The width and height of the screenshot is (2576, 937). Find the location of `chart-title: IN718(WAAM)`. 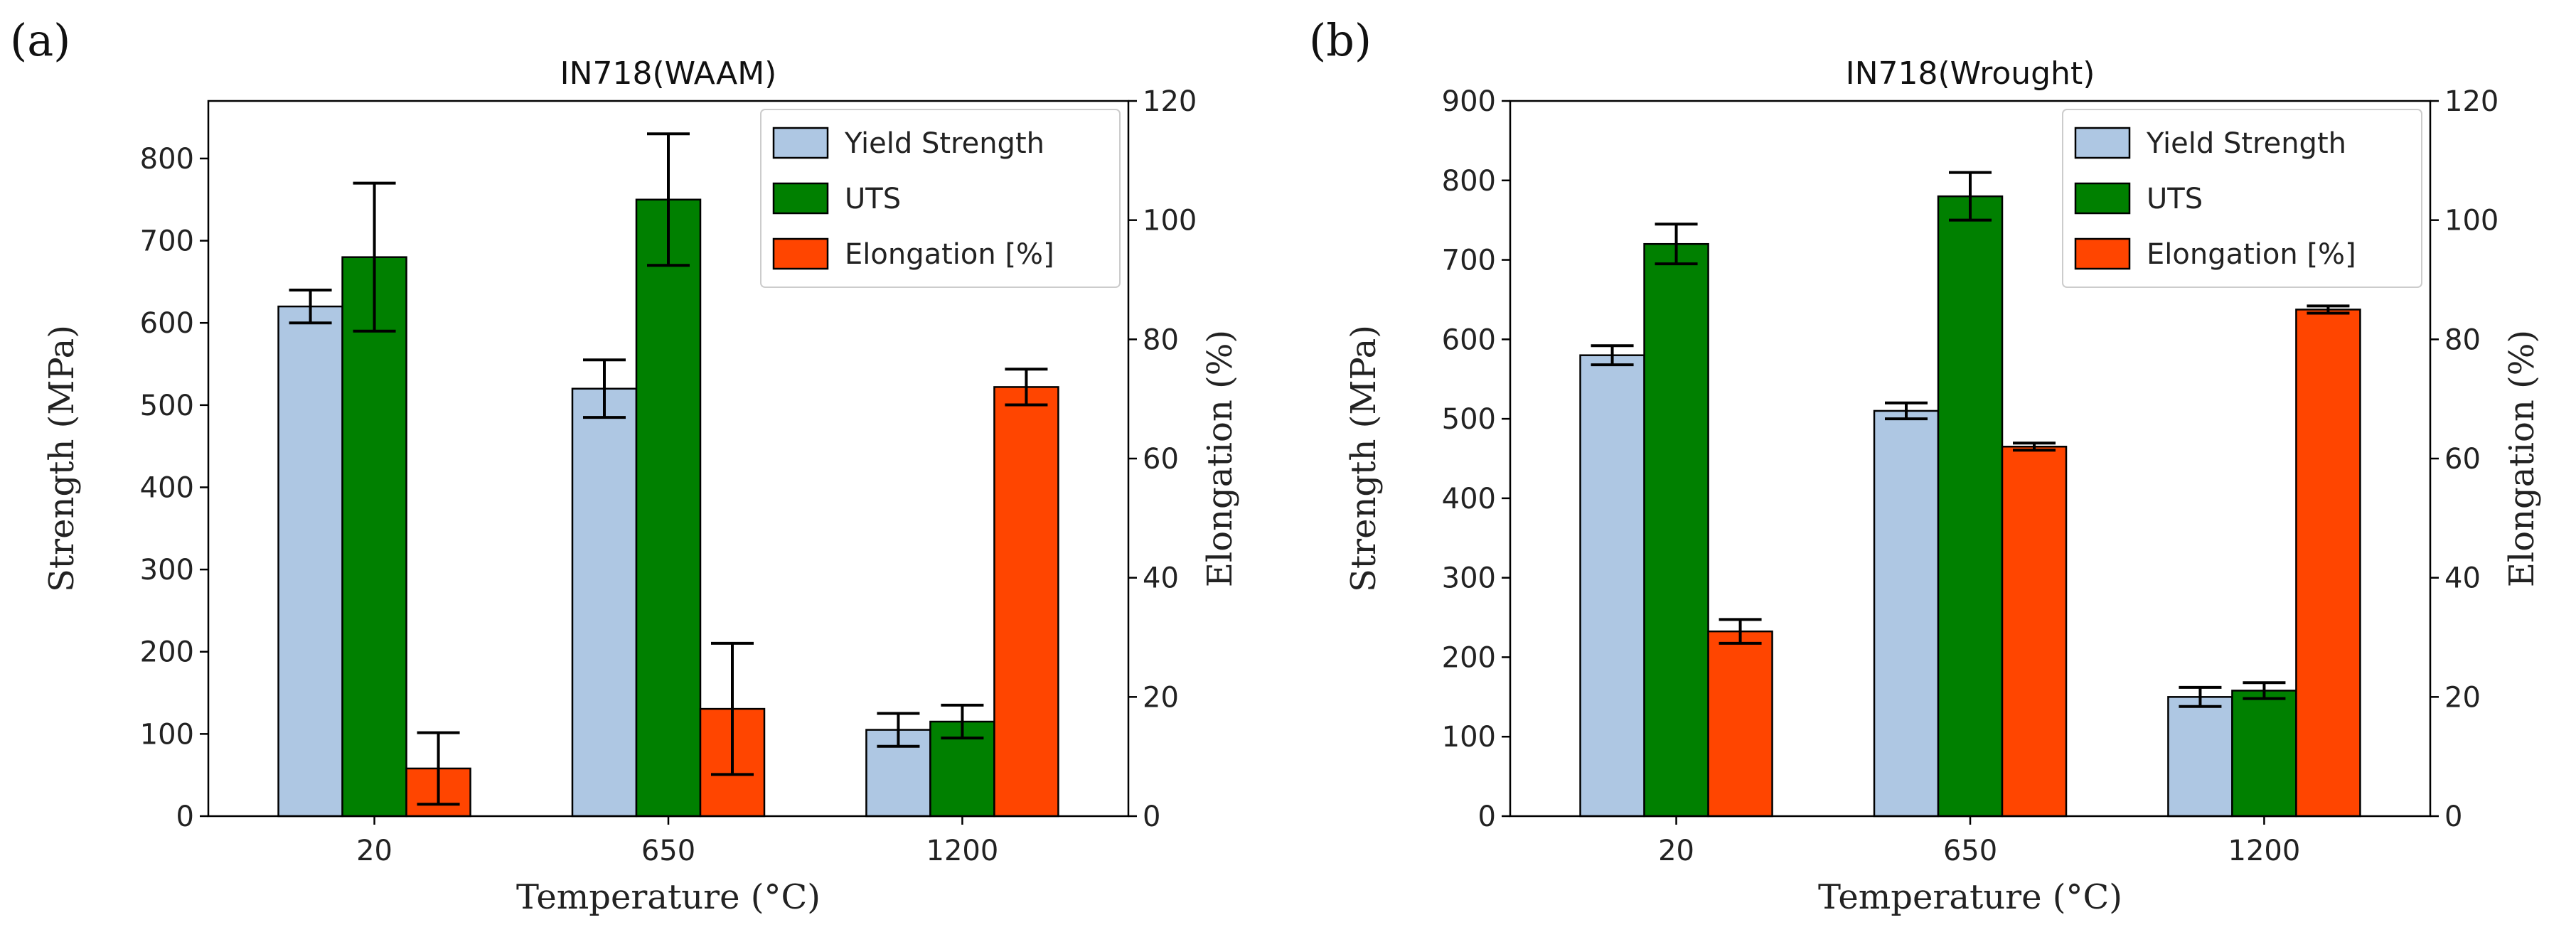

chart-title: IN718(WAAM) is located at coordinates (668, 73).